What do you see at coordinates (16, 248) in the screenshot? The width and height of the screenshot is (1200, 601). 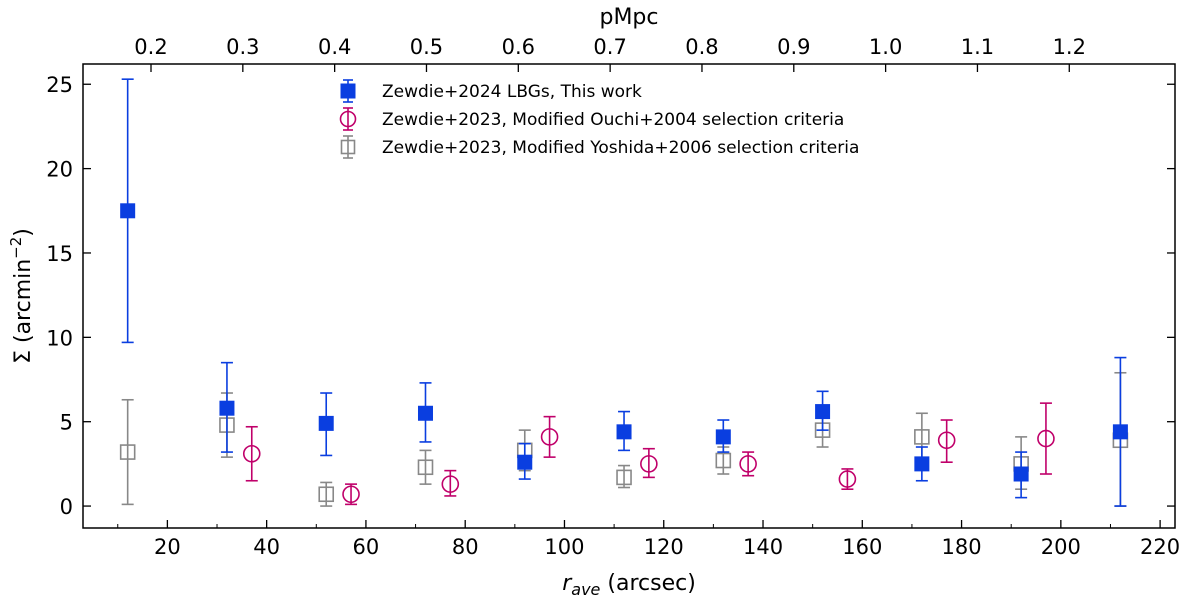 I see `y-axis-title-exp: −2` at bounding box center [16, 248].